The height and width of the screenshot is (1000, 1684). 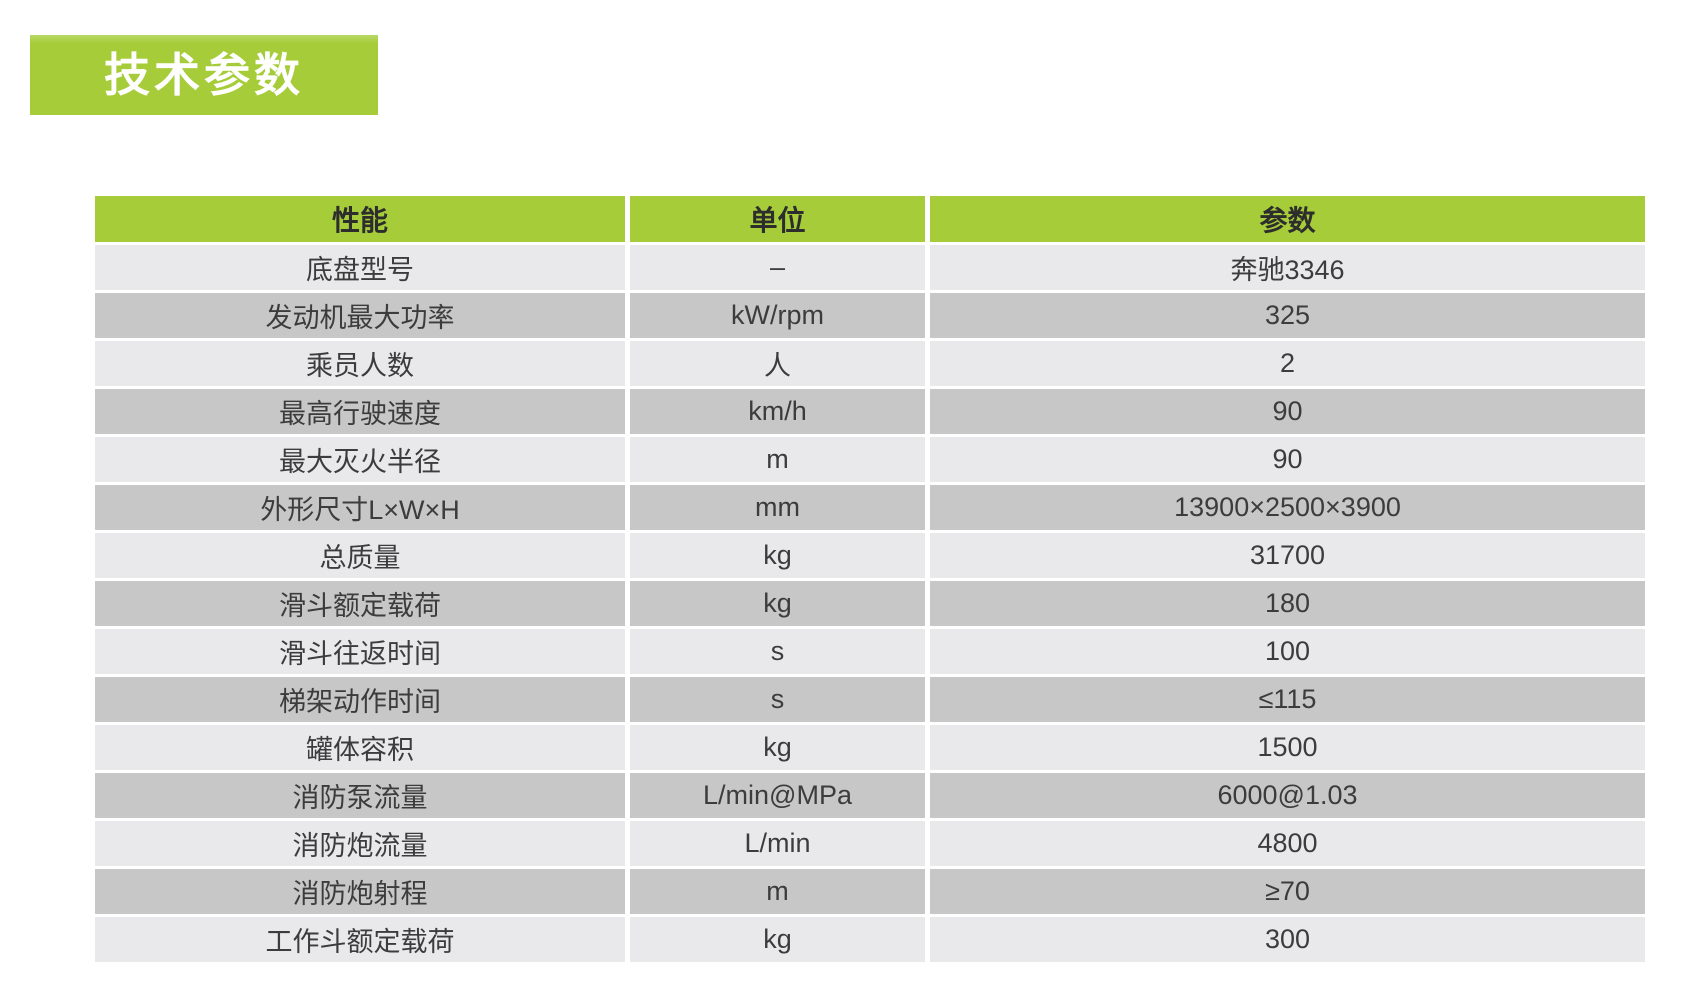 I want to click on table-row: 乘员人数人 2, so click(x=870, y=363).